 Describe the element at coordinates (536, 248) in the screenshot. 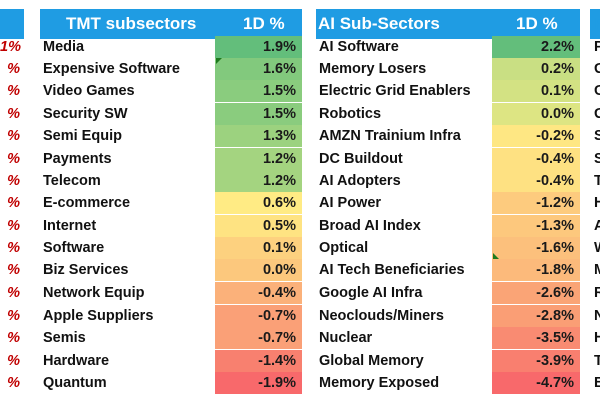

I see `ai-row-value: -1.6%` at that location.